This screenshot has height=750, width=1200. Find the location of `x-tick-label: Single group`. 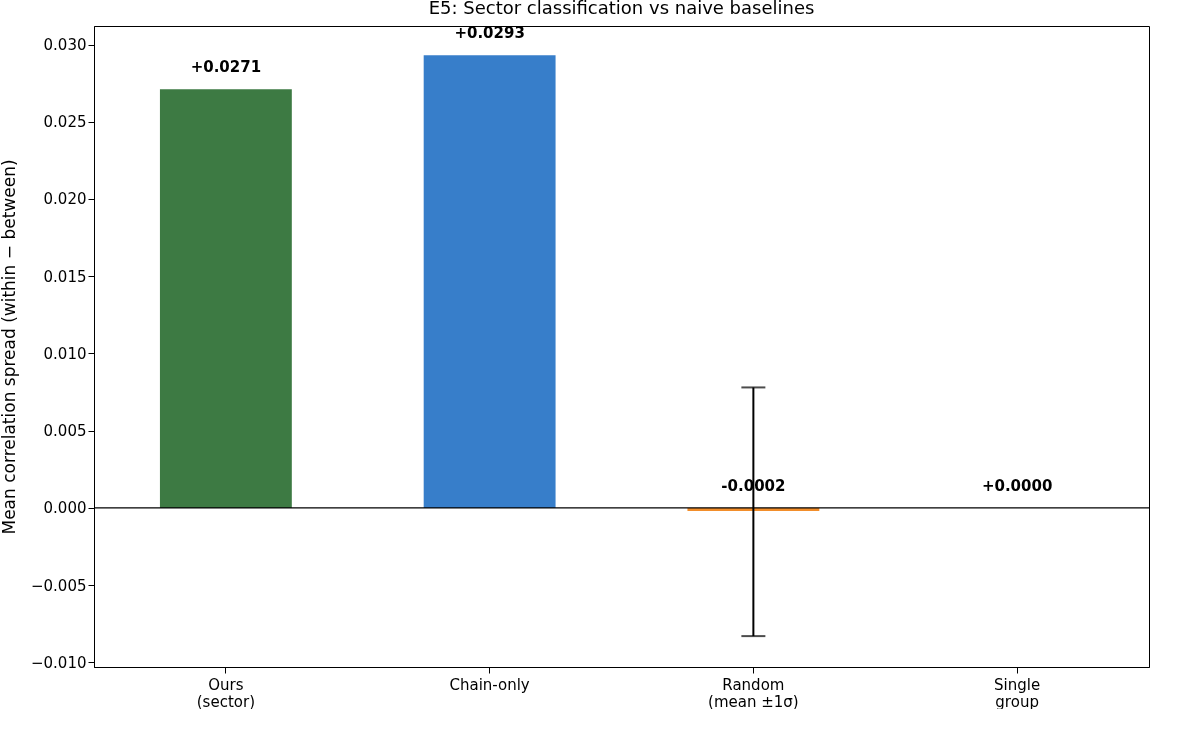

x-tick-label: Single group is located at coordinates (1017, 693).